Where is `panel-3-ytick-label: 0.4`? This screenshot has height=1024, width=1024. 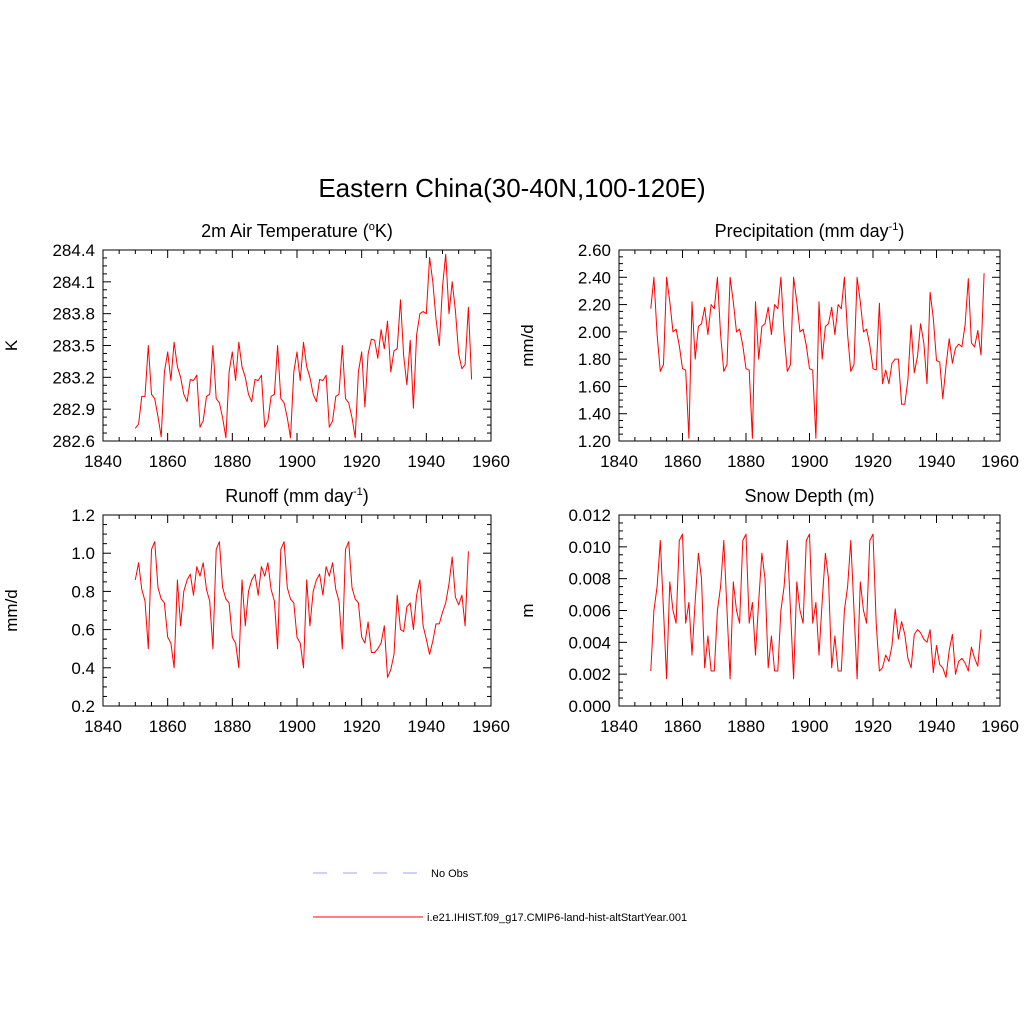
panel-3-ytick-label: 0.4 is located at coordinates (83, 668).